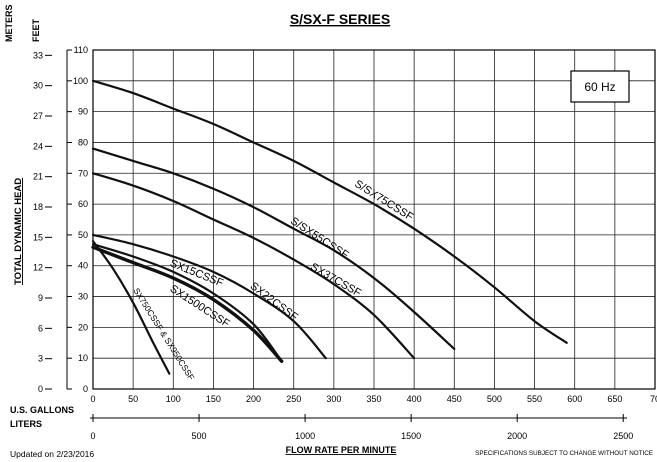 This screenshot has height=462, width=657. Describe the element at coordinates (83, 235) in the screenshot. I see `feet-tick-label-5: 50` at that location.